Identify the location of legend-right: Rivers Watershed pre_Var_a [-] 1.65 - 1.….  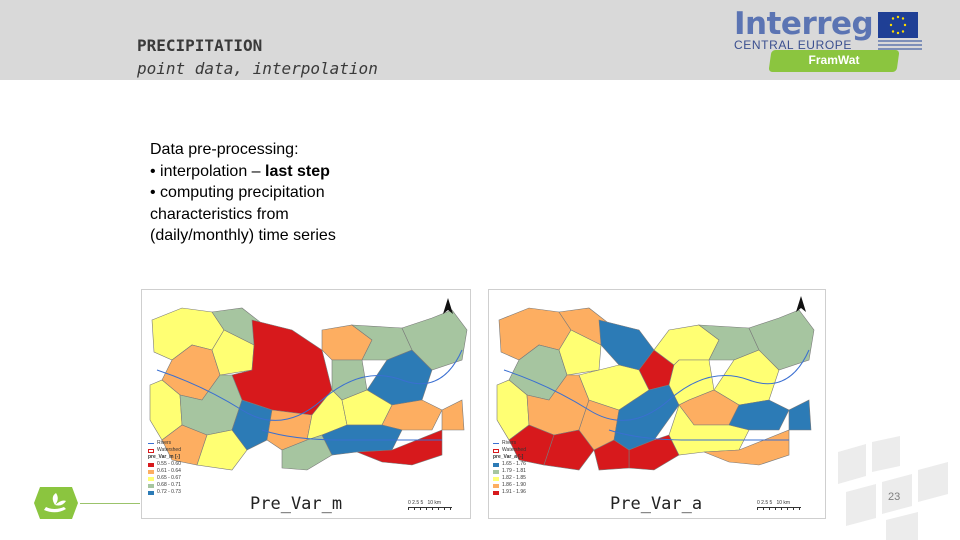
(509, 468).